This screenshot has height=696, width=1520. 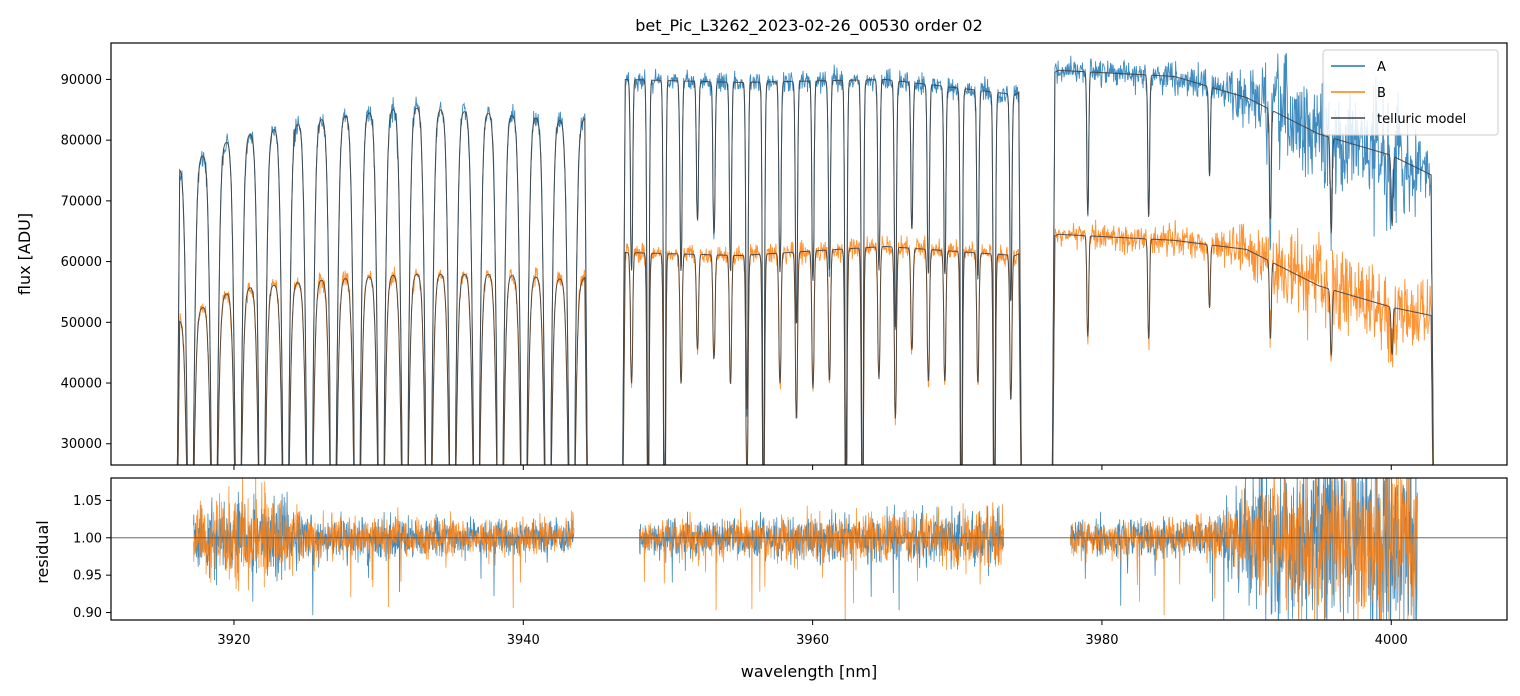 What do you see at coordinates (81, 201) in the screenshot?
I see `flux-y-tick-label: 70000` at bounding box center [81, 201].